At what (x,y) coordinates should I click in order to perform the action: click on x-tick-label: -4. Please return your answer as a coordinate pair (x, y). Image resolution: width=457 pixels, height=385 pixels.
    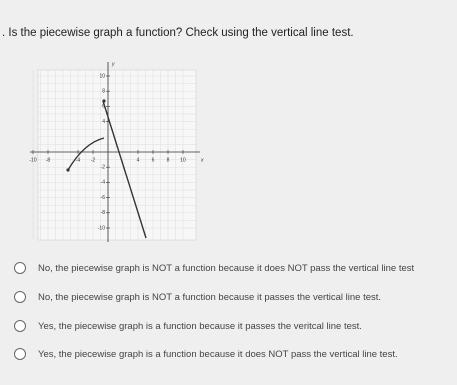
    Looking at the image, I should click on (78, 160).